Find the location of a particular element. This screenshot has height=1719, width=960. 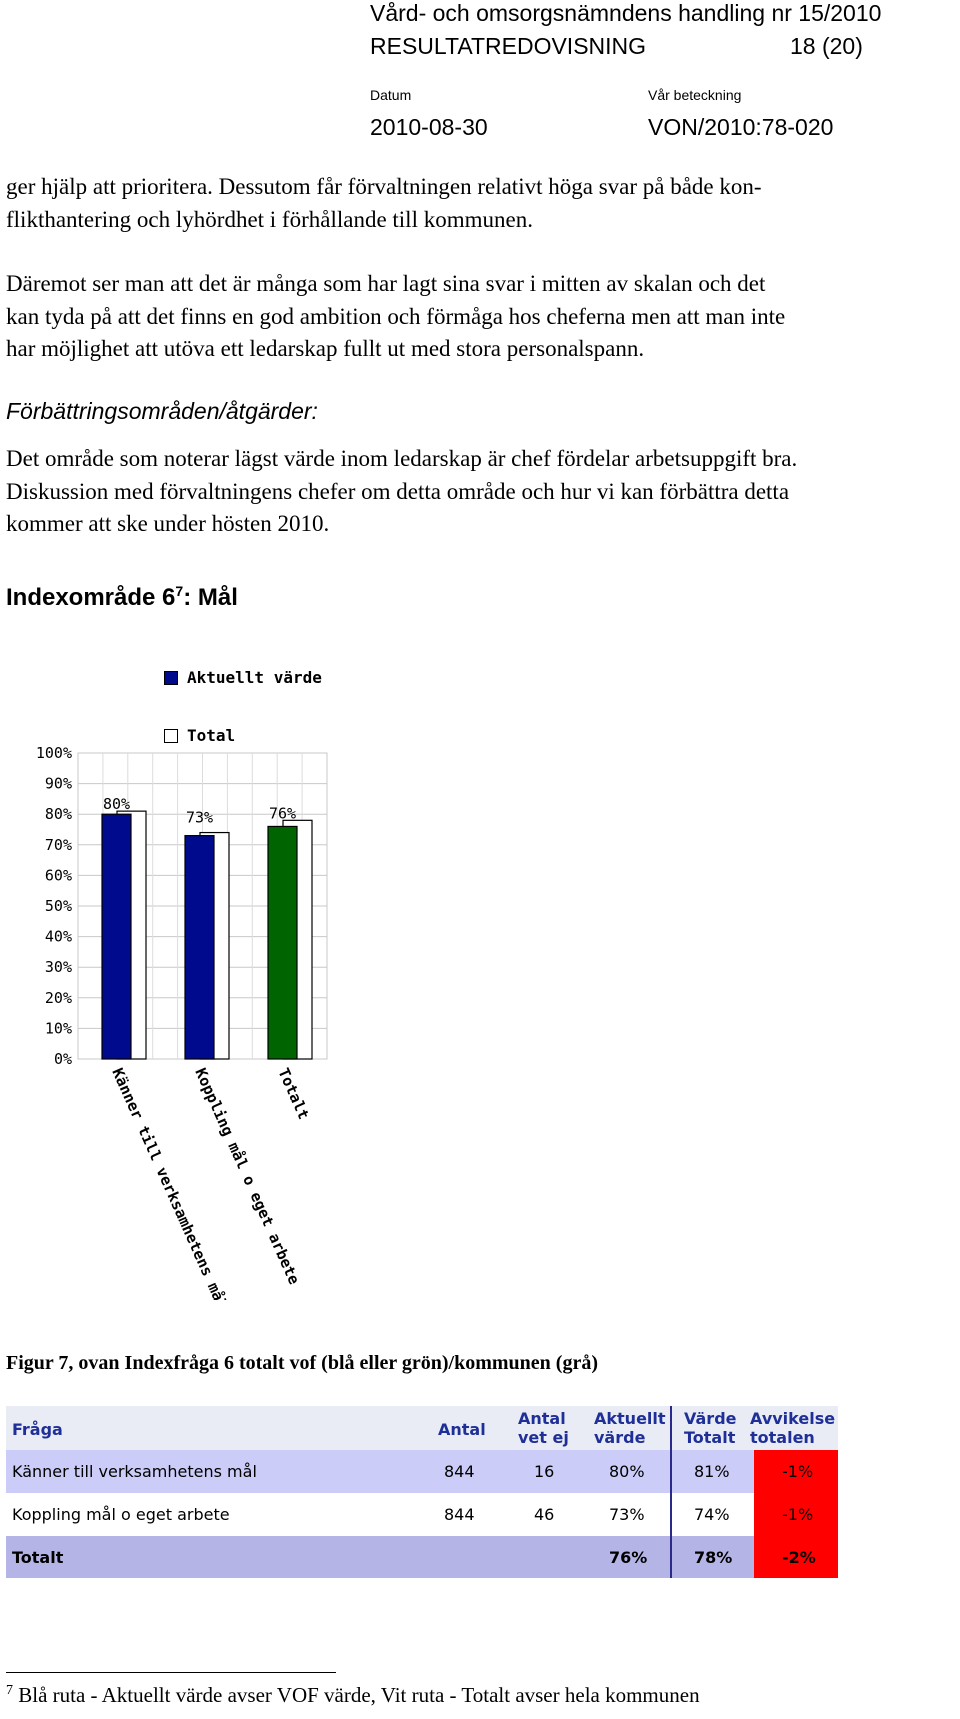

y-tick-label: 30% is located at coordinates (58, 967).